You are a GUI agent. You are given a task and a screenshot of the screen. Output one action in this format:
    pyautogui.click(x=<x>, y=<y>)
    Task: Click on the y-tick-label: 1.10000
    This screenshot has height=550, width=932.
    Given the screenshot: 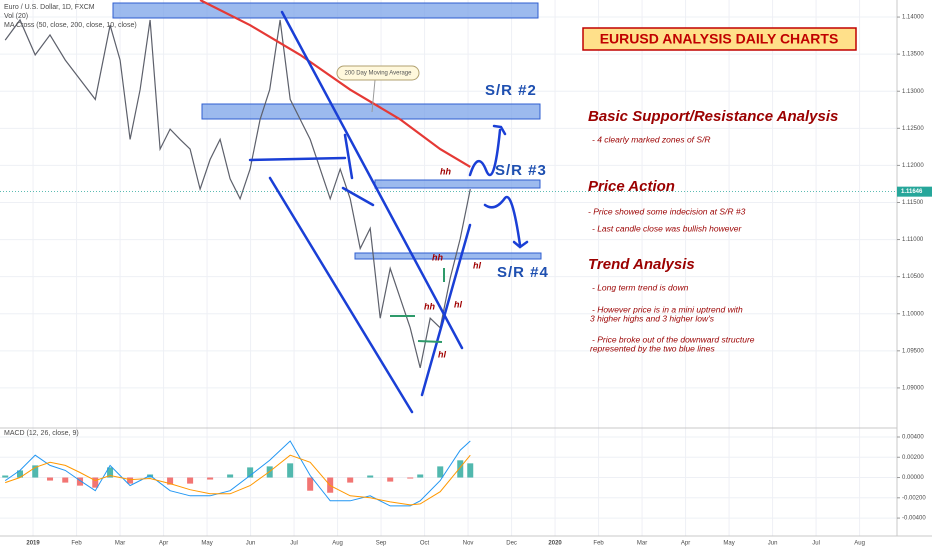 What is the action you would take?
    pyautogui.click(x=913, y=314)
    